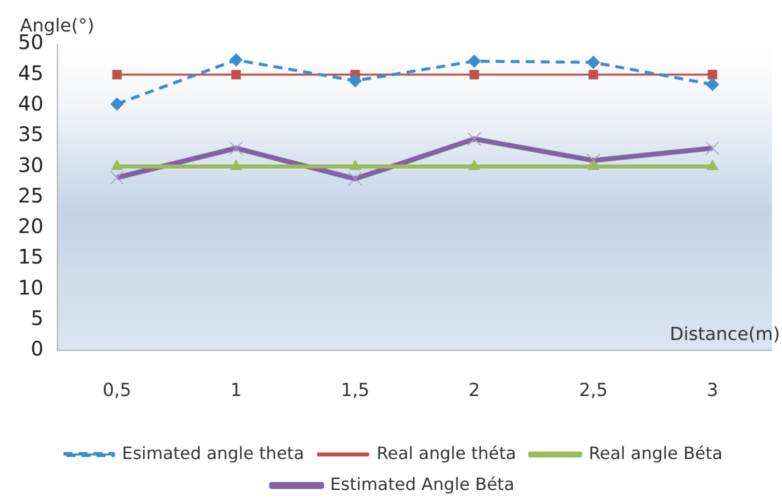 The height and width of the screenshot is (504, 782). What do you see at coordinates (31, 226) in the screenshot?
I see `y-tick-label: 20` at bounding box center [31, 226].